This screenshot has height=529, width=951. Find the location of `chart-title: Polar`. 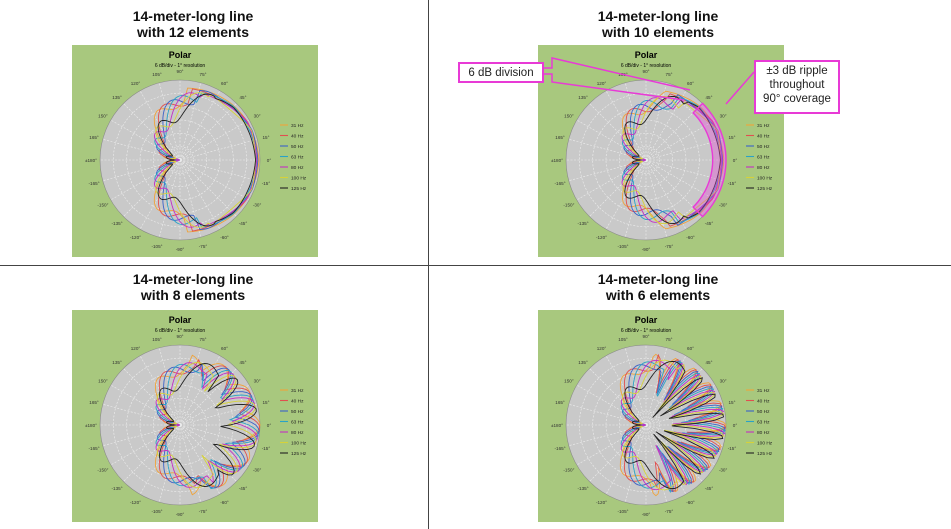

chart-title: Polar is located at coordinates (646, 320).